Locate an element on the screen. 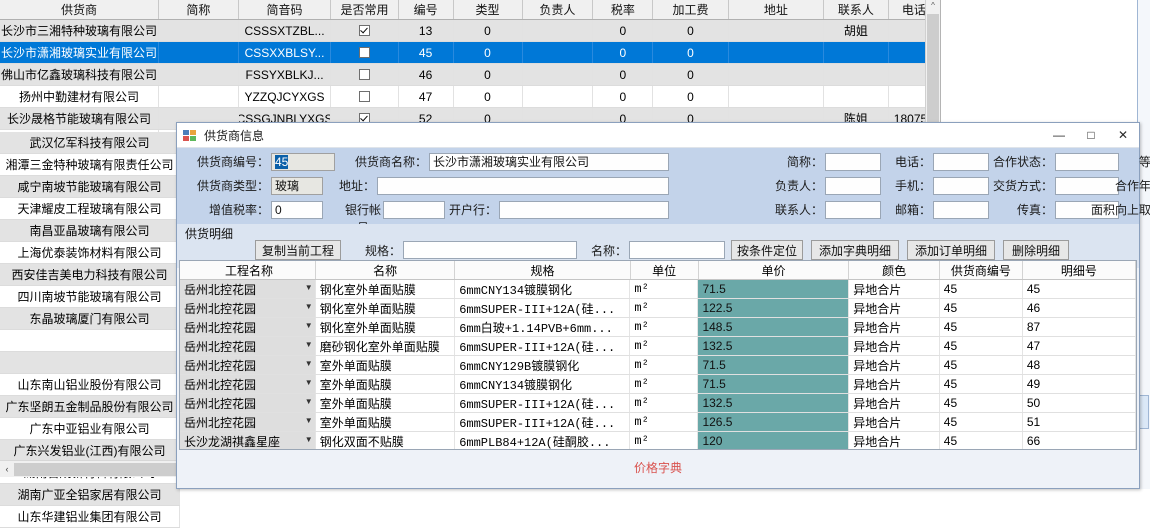 This screenshot has height=528, width=1150. column-header-type: 类型 is located at coordinates (488, 9).